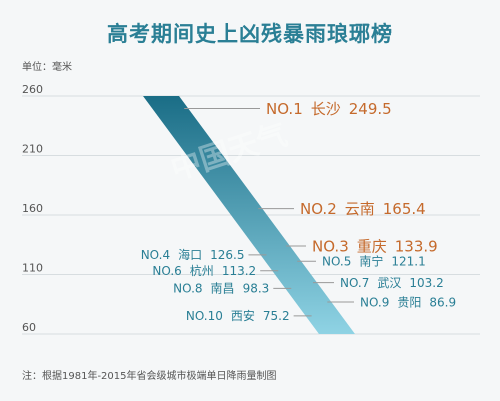  I want to click on ranking-entry: NO.2 云南 165.4, so click(342, 209).